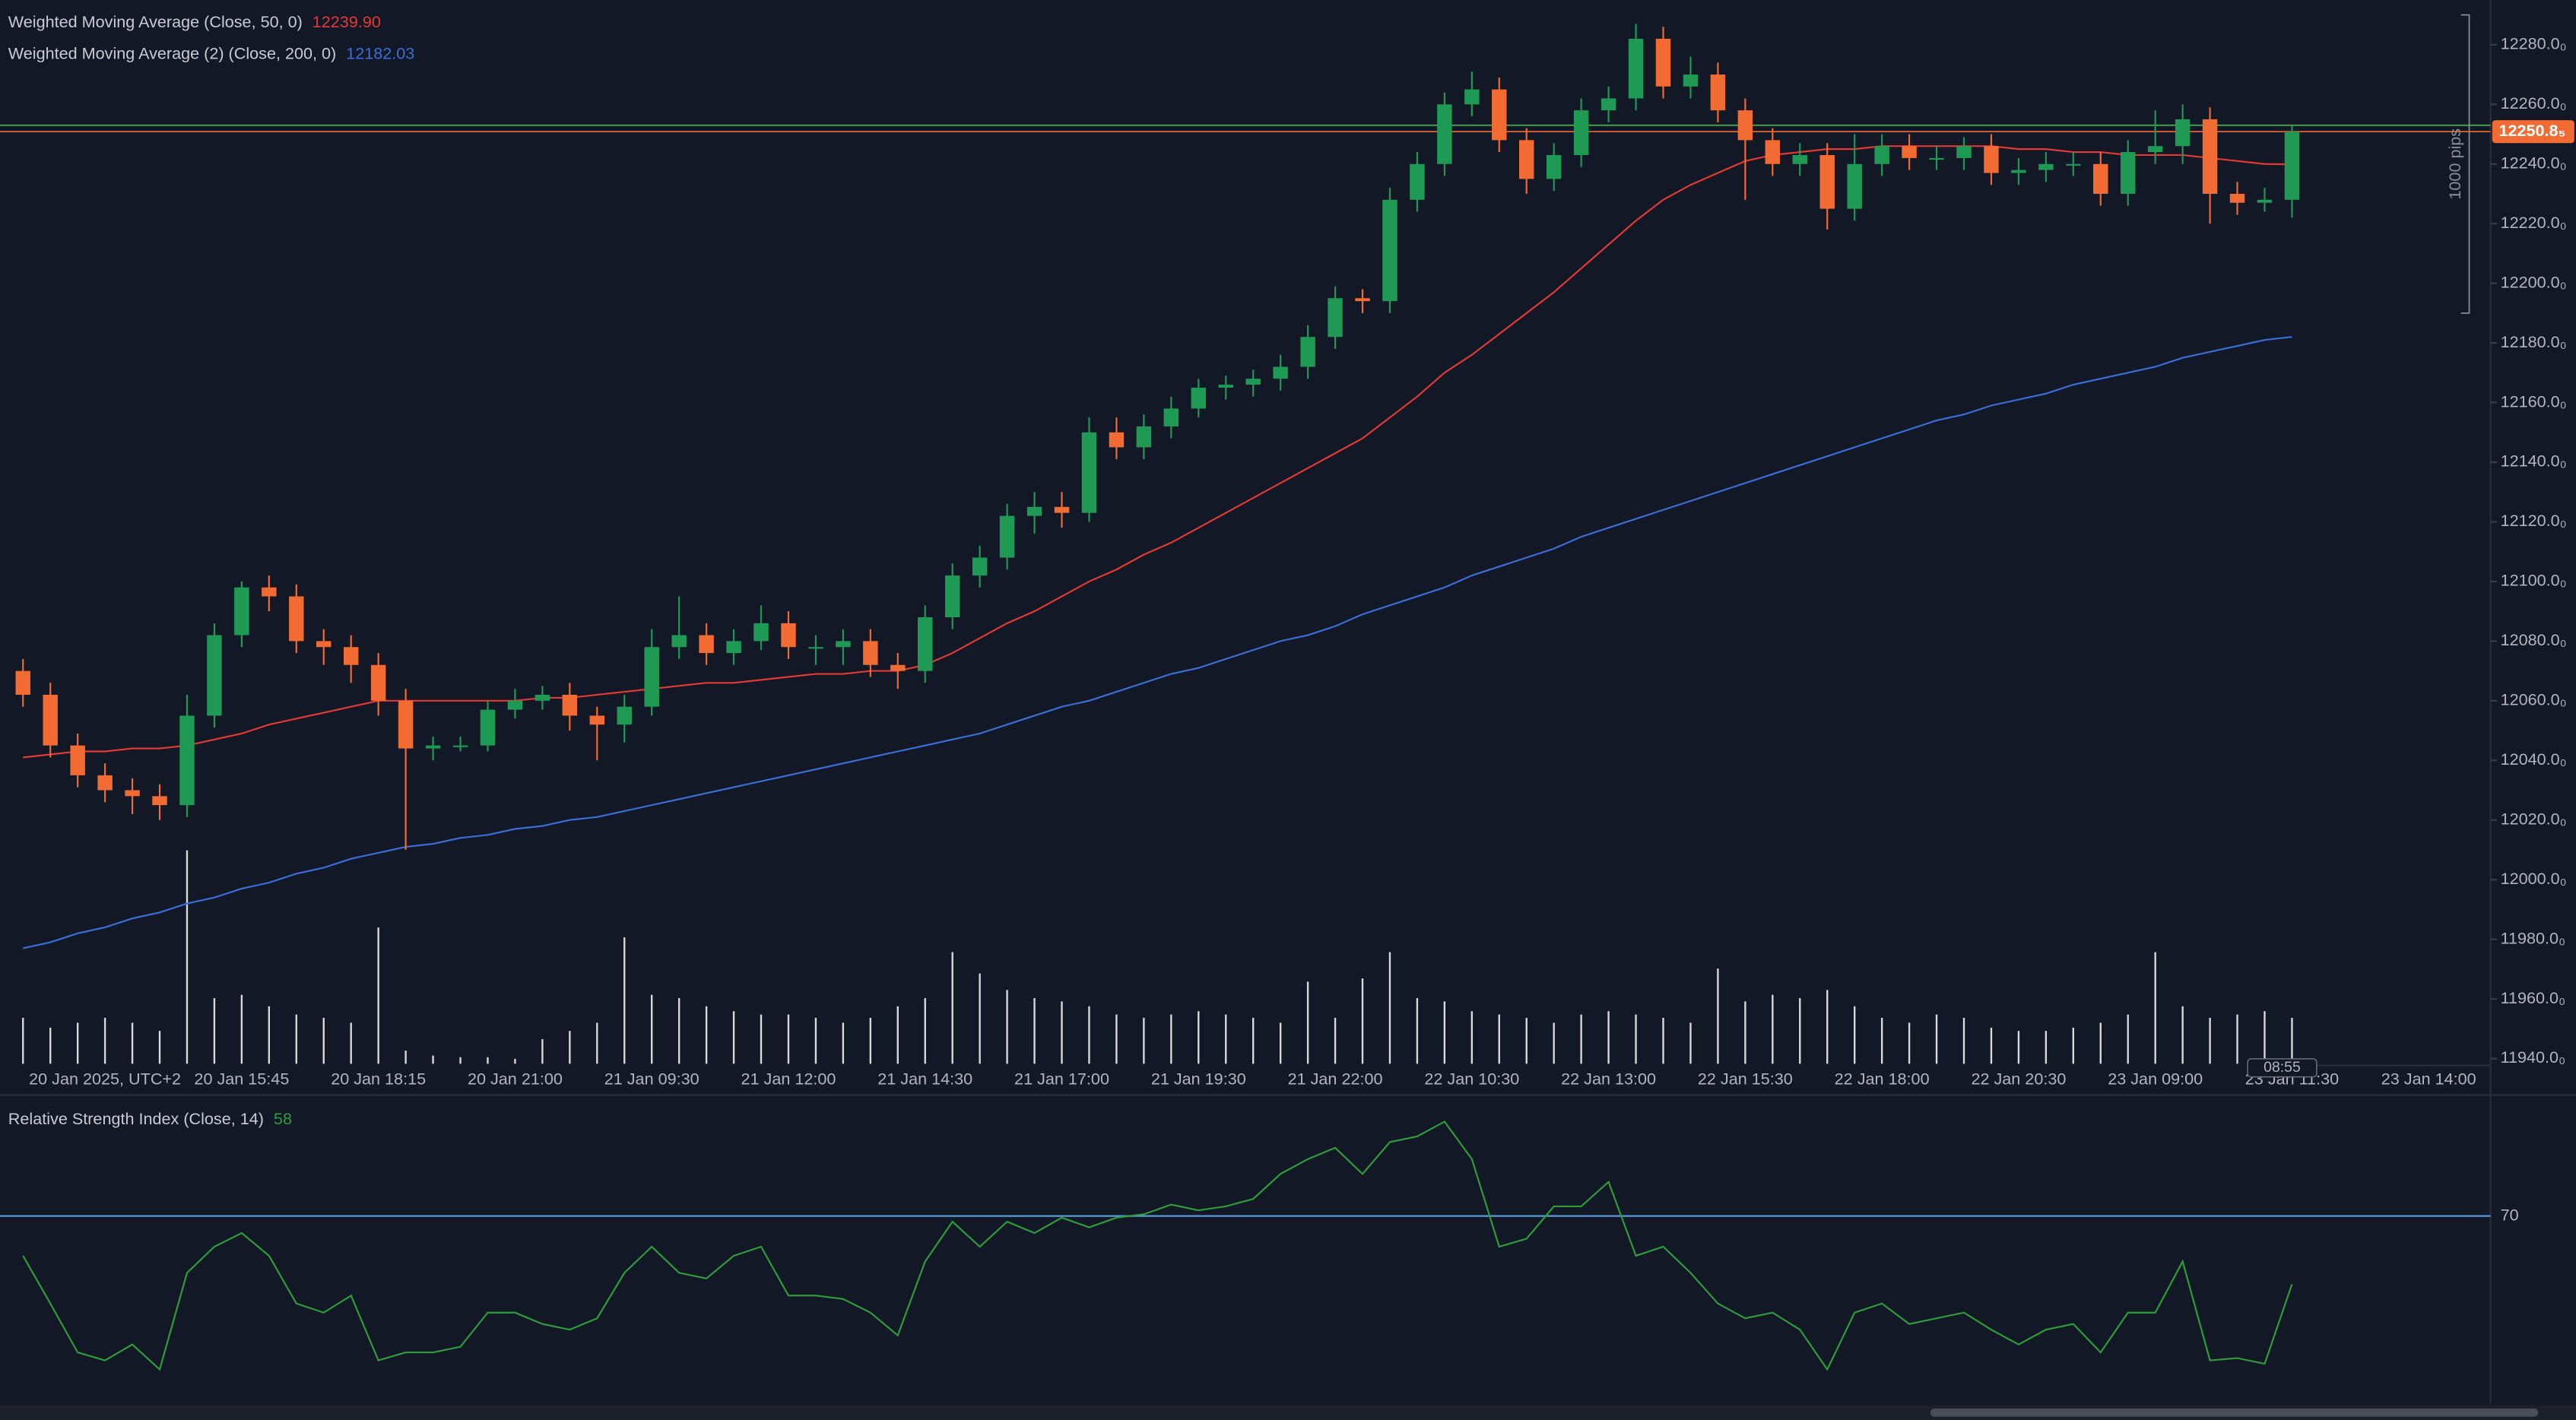 Image resolution: width=2576 pixels, height=1420 pixels. I want to click on y-tick-label: 12000.0₀, so click(2534, 878).